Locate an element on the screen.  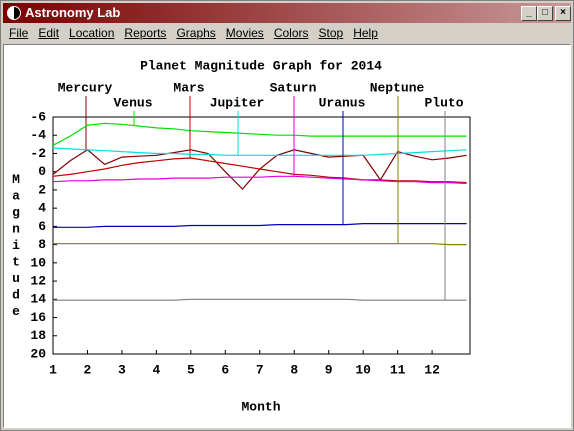
series-label: Mercury is located at coordinates (85, 87).